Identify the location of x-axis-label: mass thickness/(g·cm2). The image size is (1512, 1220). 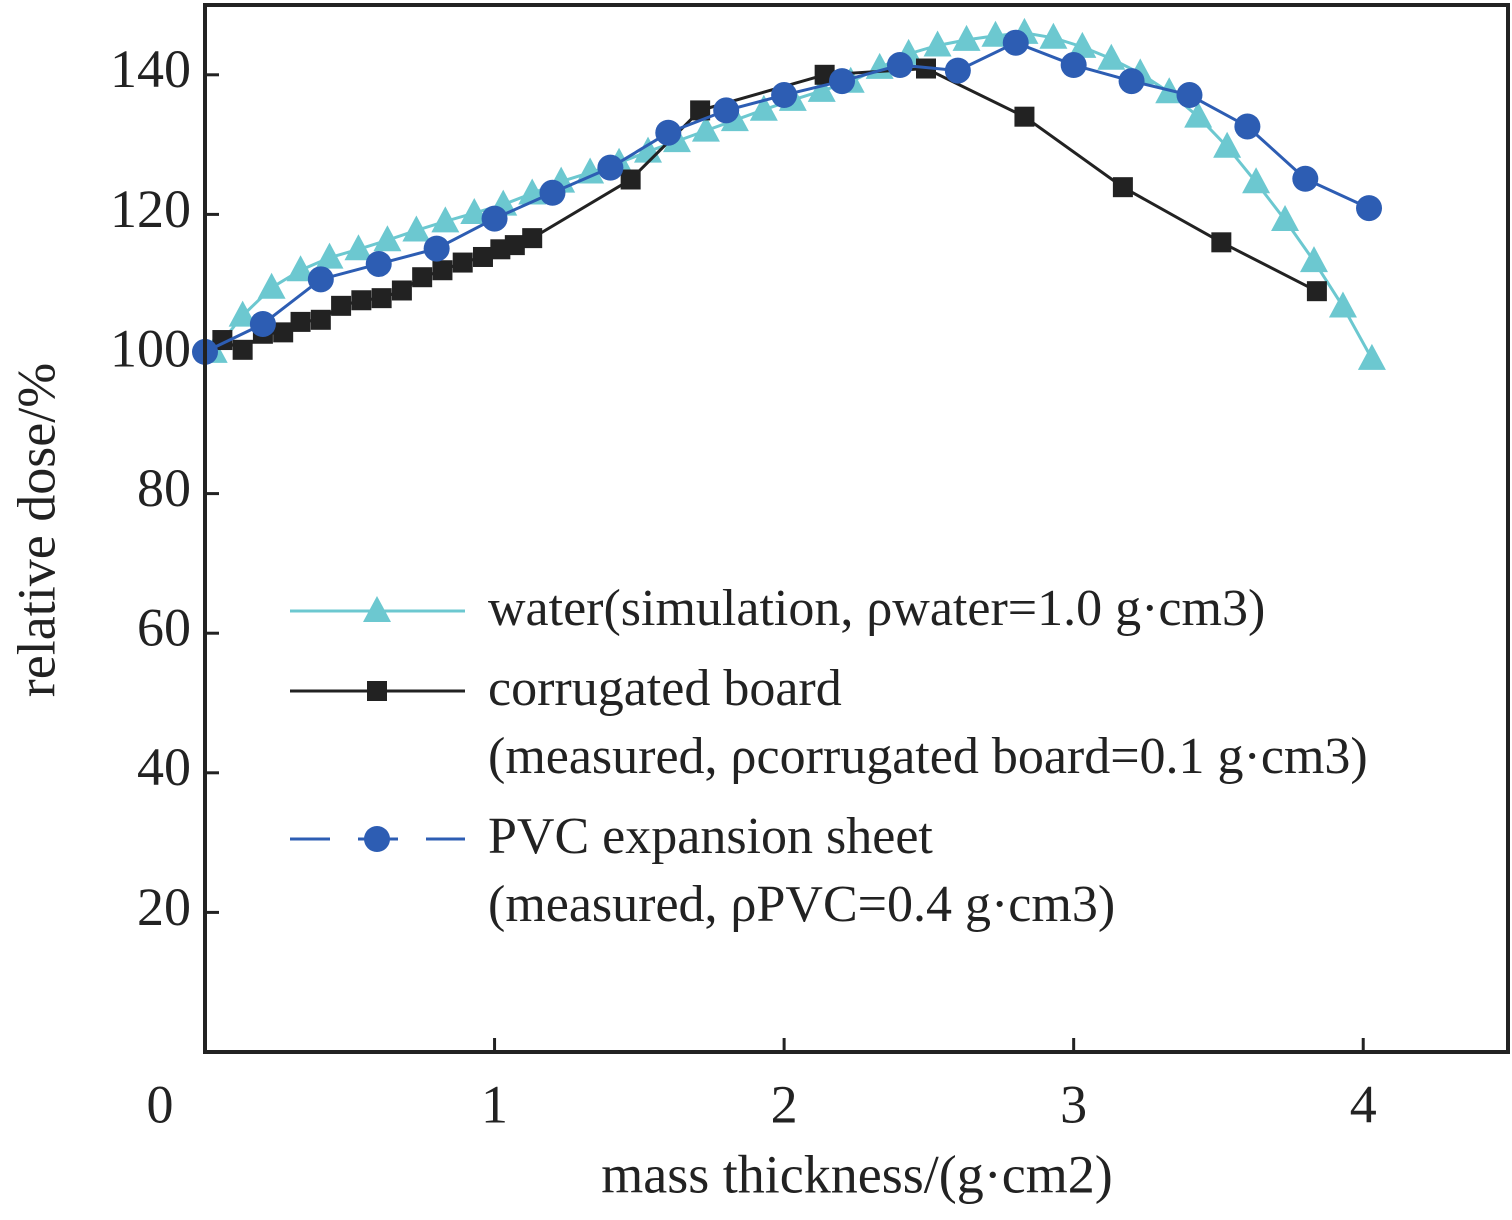
(856, 1174).